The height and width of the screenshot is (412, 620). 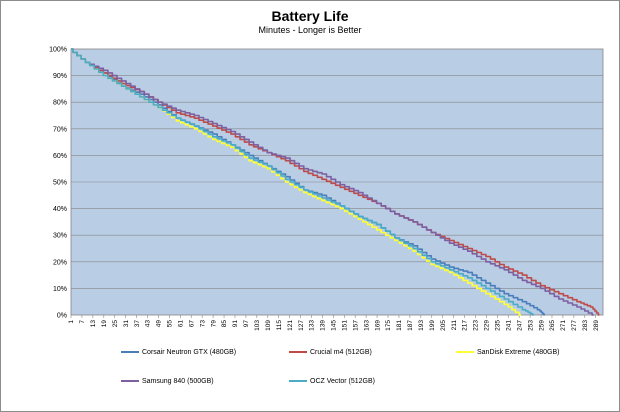 What do you see at coordinates (342, 381) in the screenshot?
I see `legend-label: OCZ Vector (512GB)` at bounding box center [342, 381].